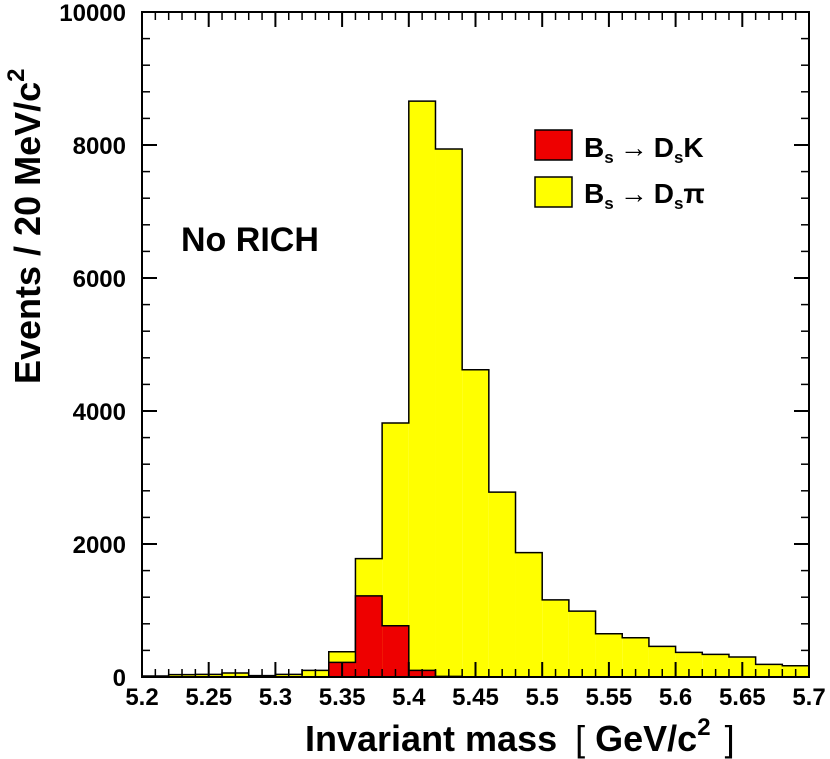  Describe the element at coordinates (644, 195) in the screenshot. I see `legend-label-ds-pi: Bs → Dsπ` at that location.